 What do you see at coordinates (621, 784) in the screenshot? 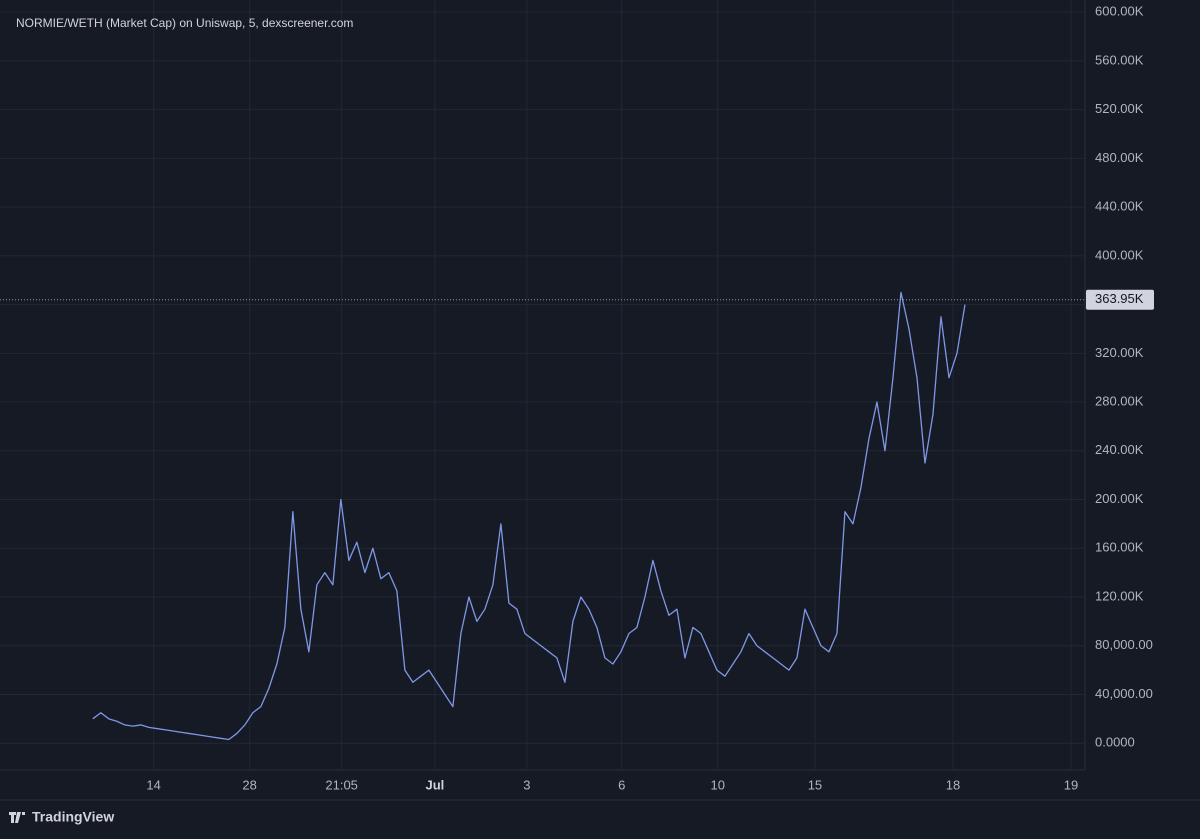
I see `x-tick-label: 6` at bounding box center [621, 784].